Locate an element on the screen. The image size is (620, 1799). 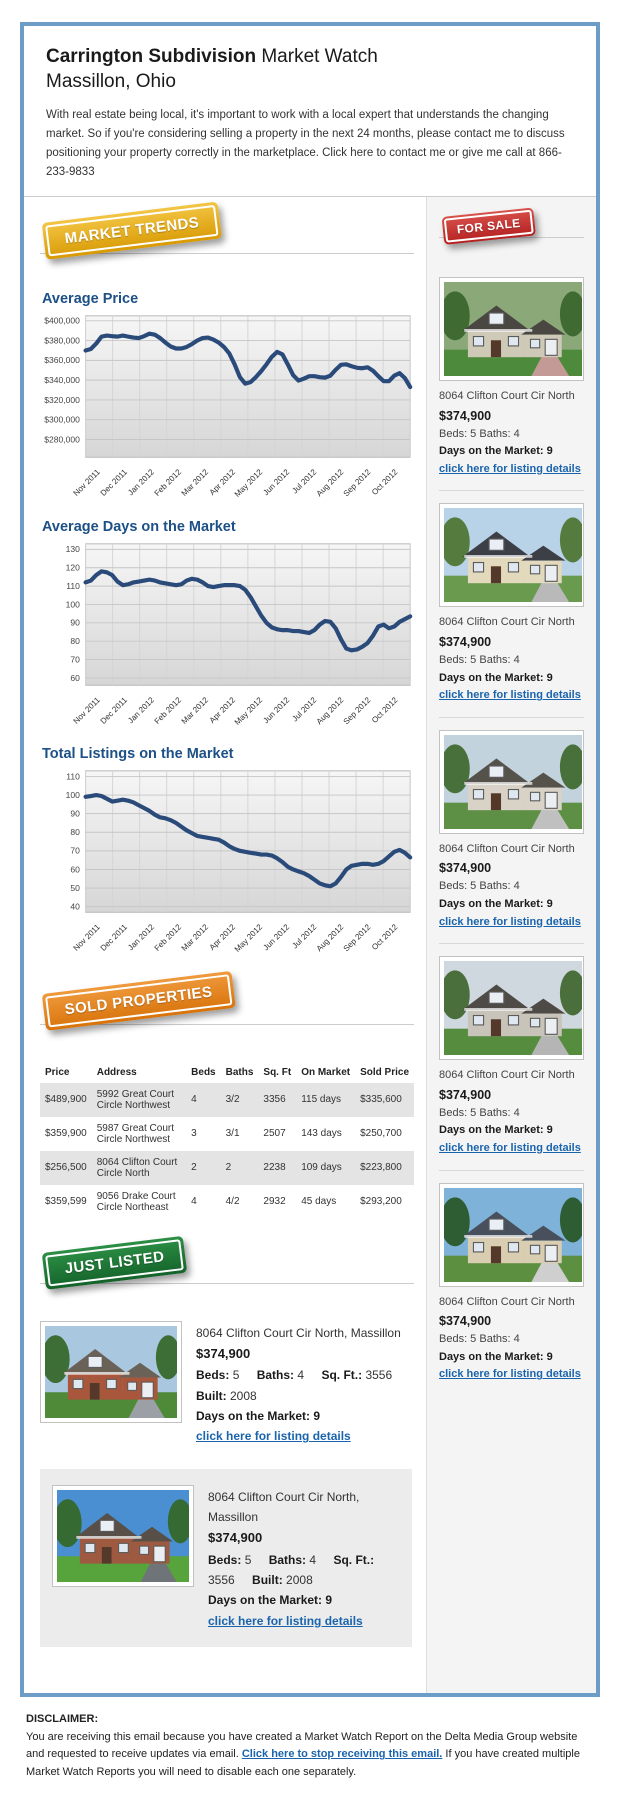
average-days-heading: Average Days on the Market is located at coordinates (139, 526).